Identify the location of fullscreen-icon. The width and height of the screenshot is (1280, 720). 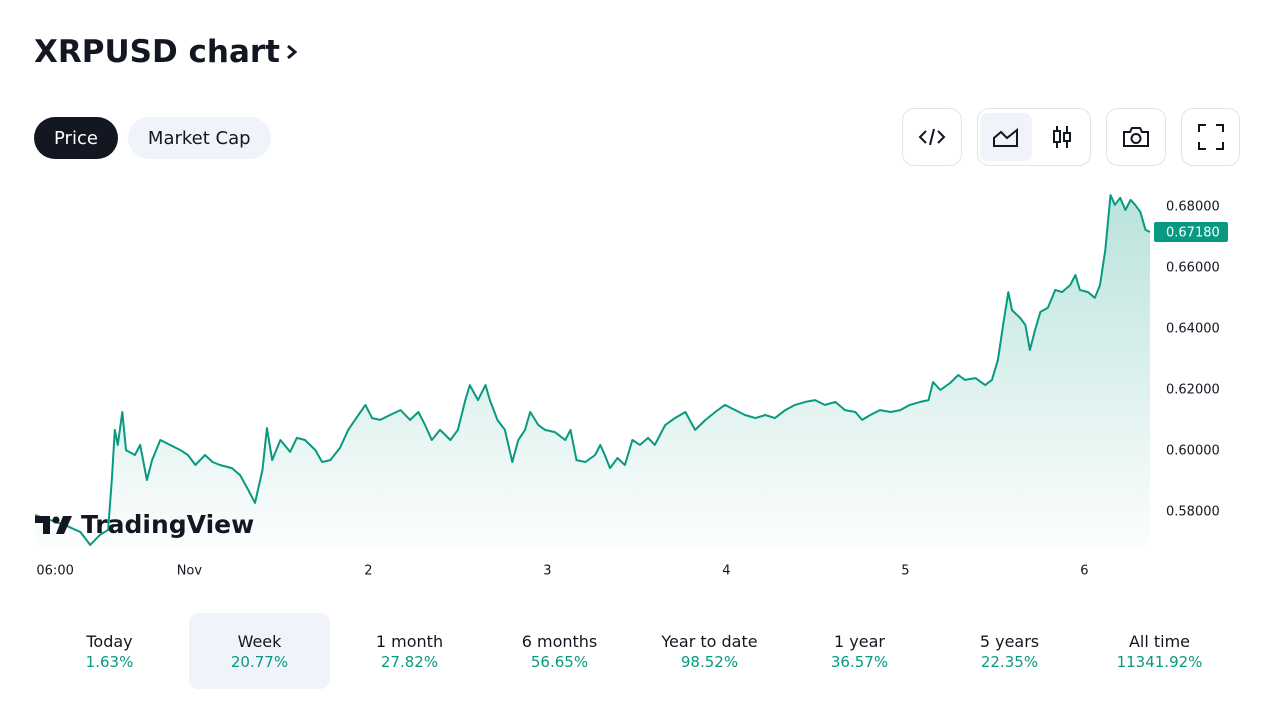
(1210, 137).